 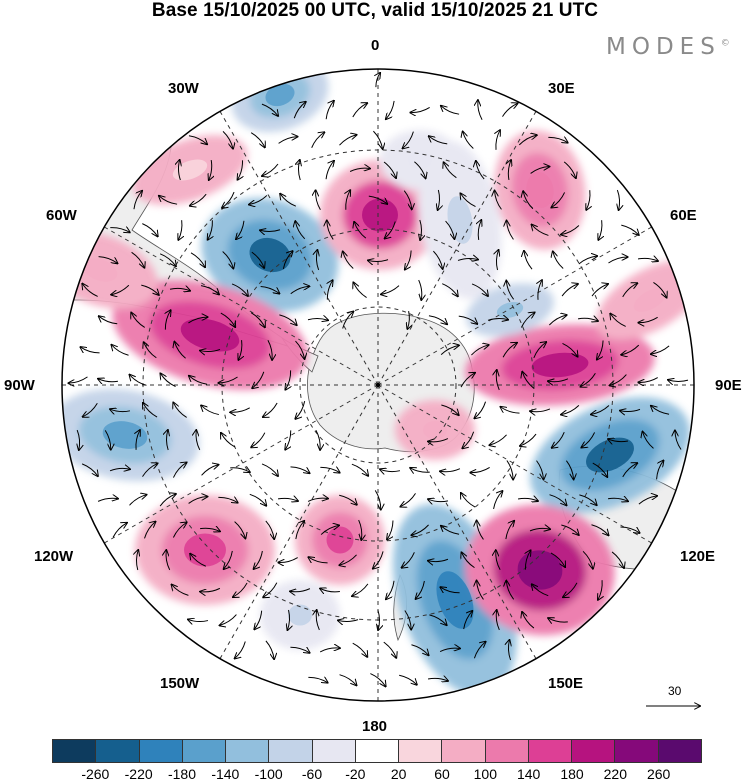 What do you see at coordinates (225, 774) in the screenshot?
I see `colorbar-tick-label: -140` at bounding box center [225, 774].